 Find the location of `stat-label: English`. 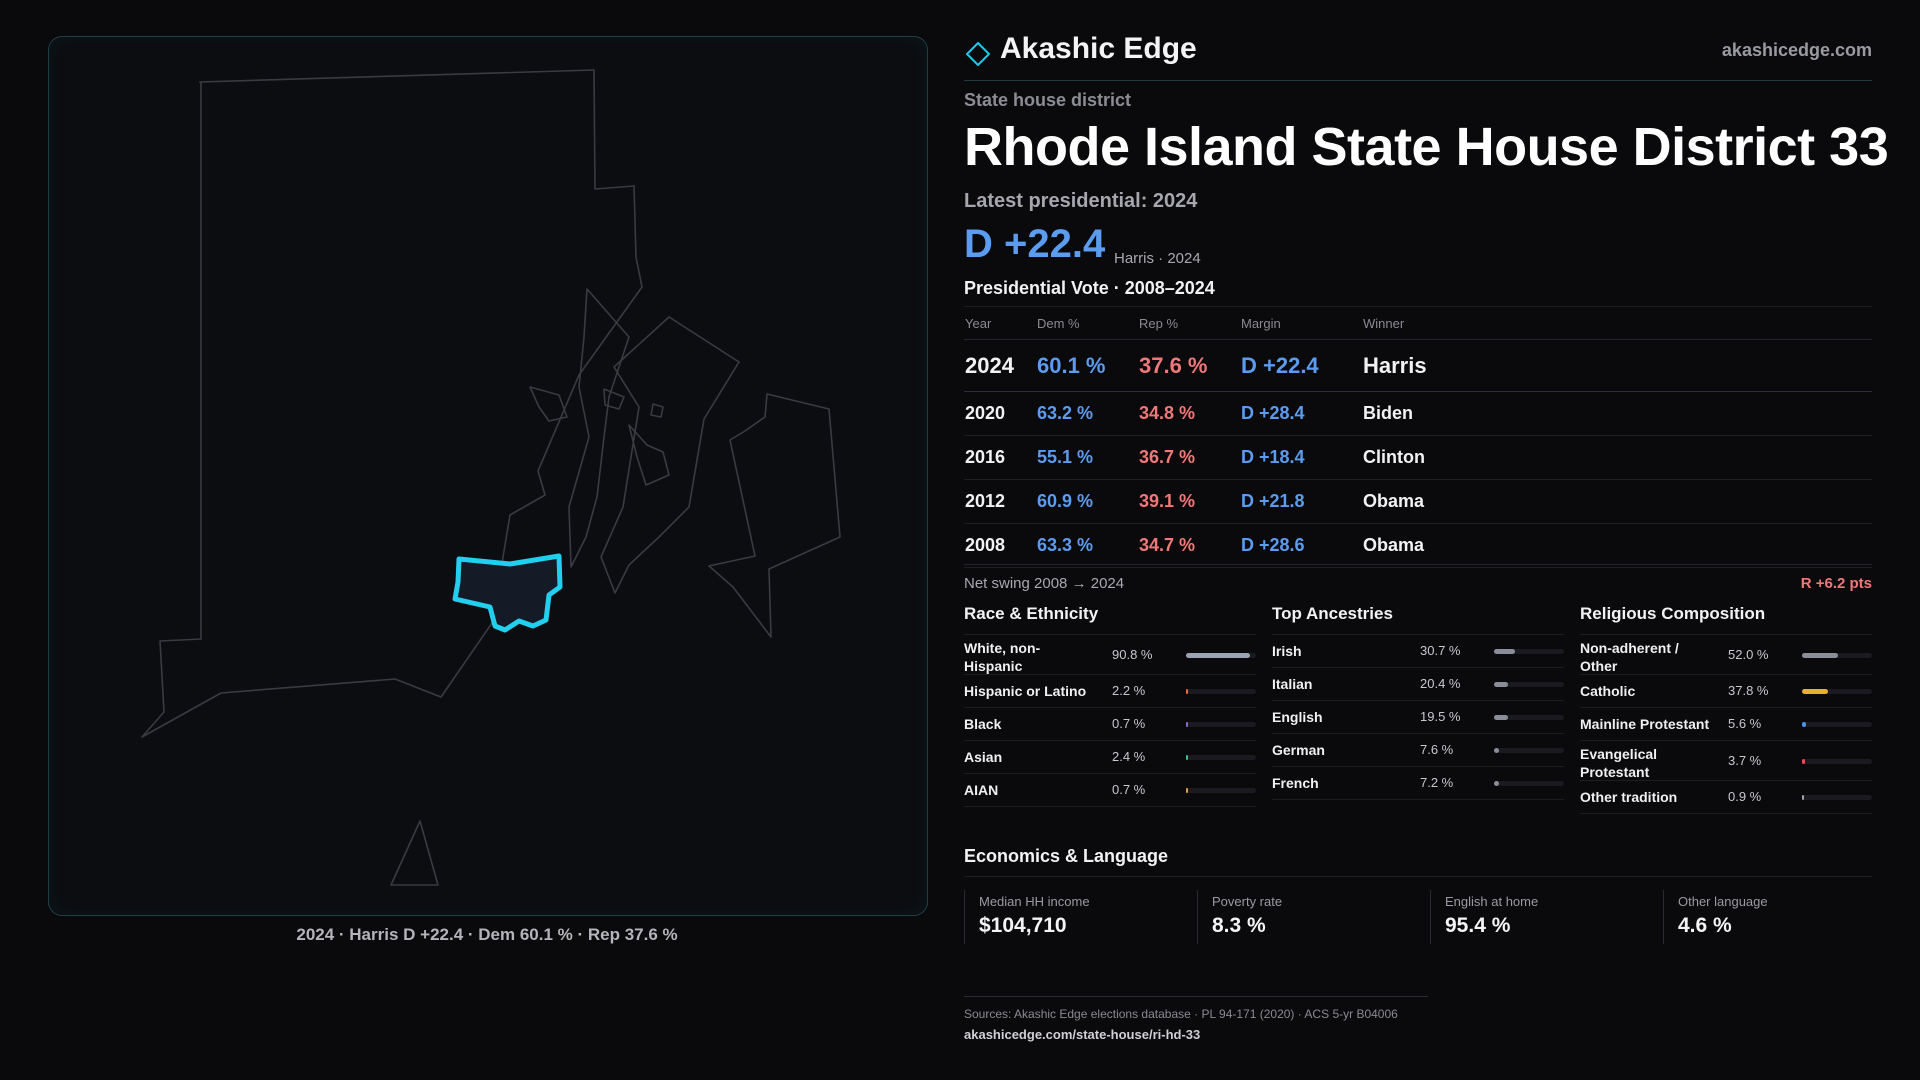

stat-label: English is located at coordinates (1297, 717).